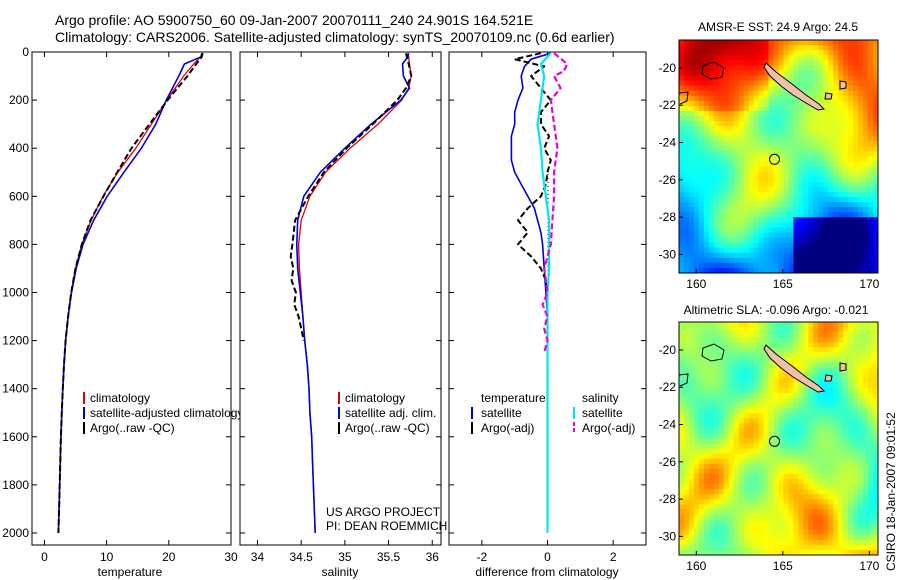 Image resolution: width=900 pixels, height=580 pixels. What do you see at coordinates (258, 557) in the screenshot?
I see `x-tick-label: 34` at bounding box center [258, 557].